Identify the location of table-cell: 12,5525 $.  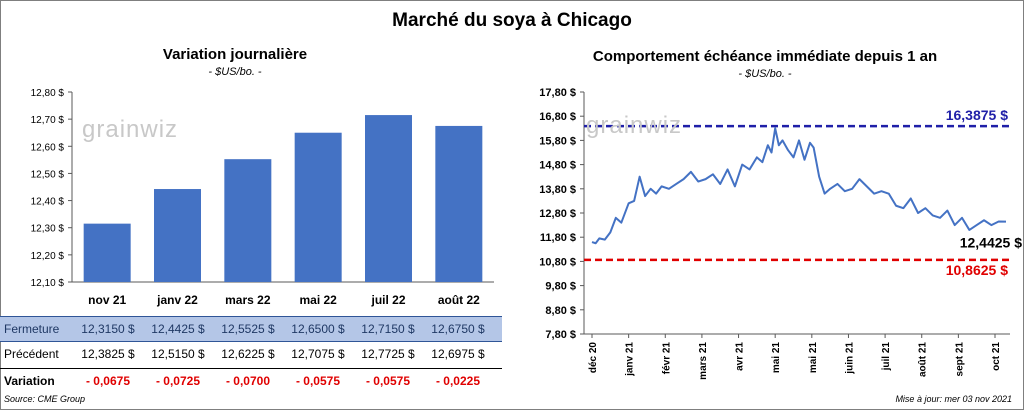
(248, 329).